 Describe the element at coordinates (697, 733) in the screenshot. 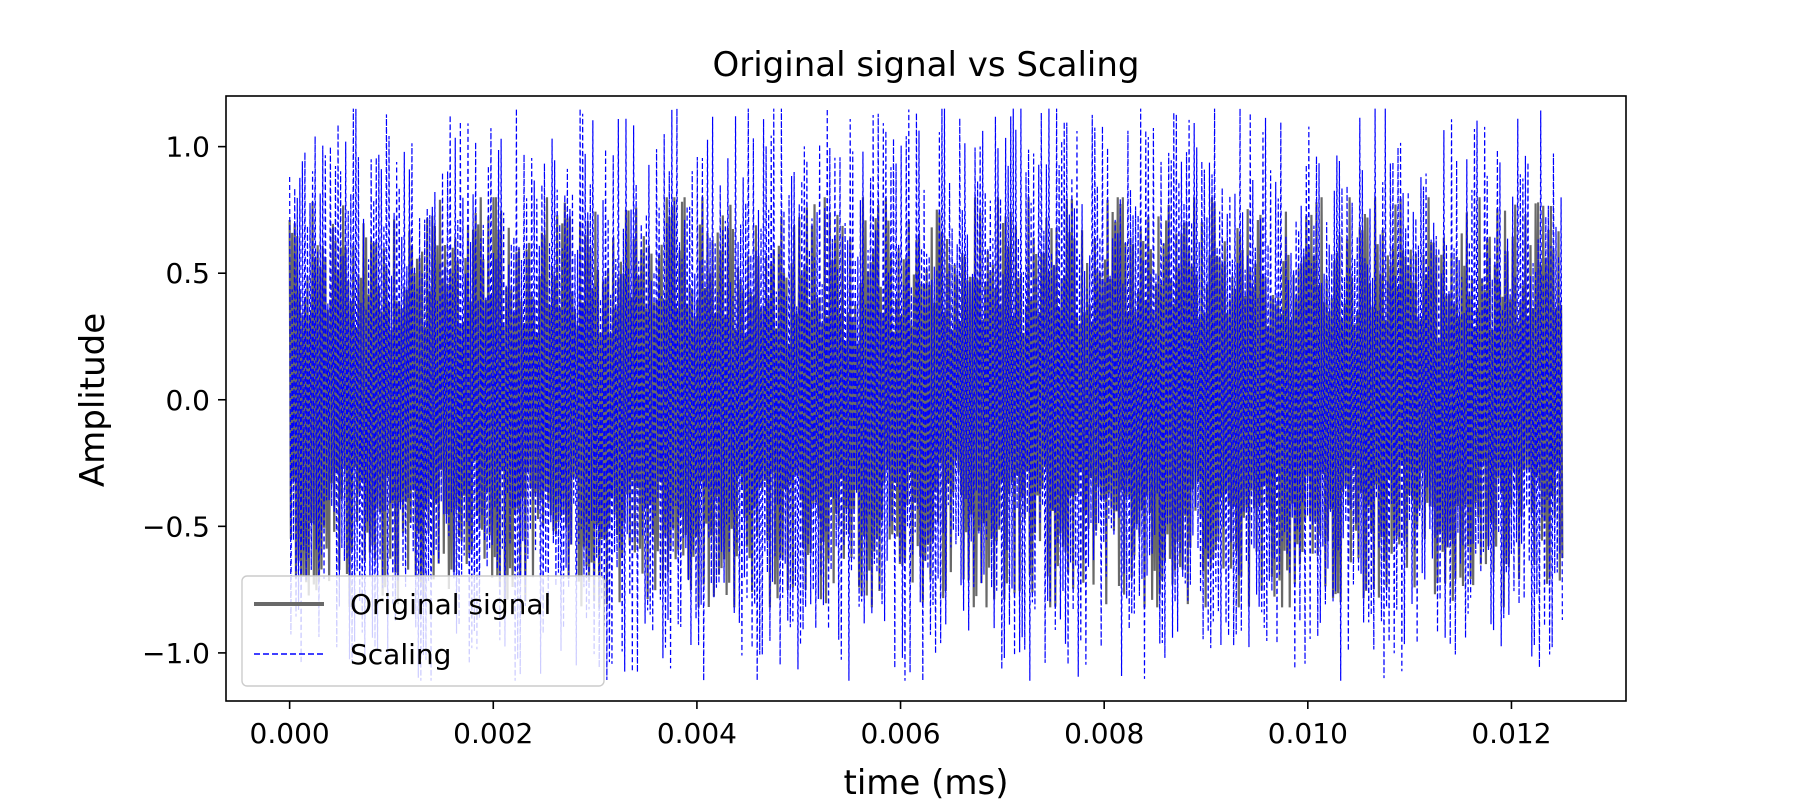

I see `x-tick-label: 0.004` at that location.